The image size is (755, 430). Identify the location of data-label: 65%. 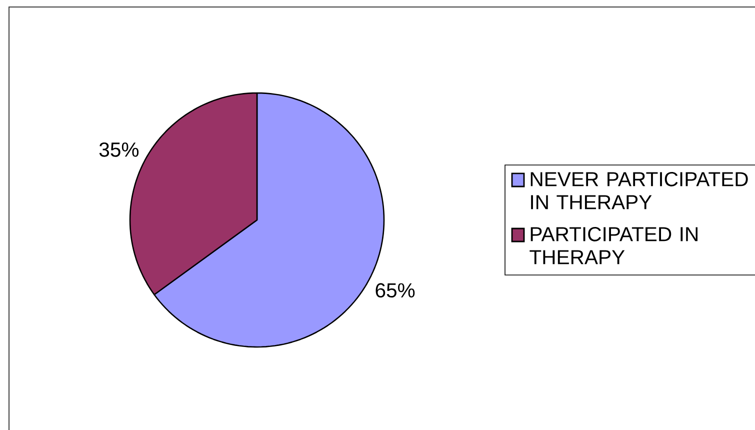
(395, 290).